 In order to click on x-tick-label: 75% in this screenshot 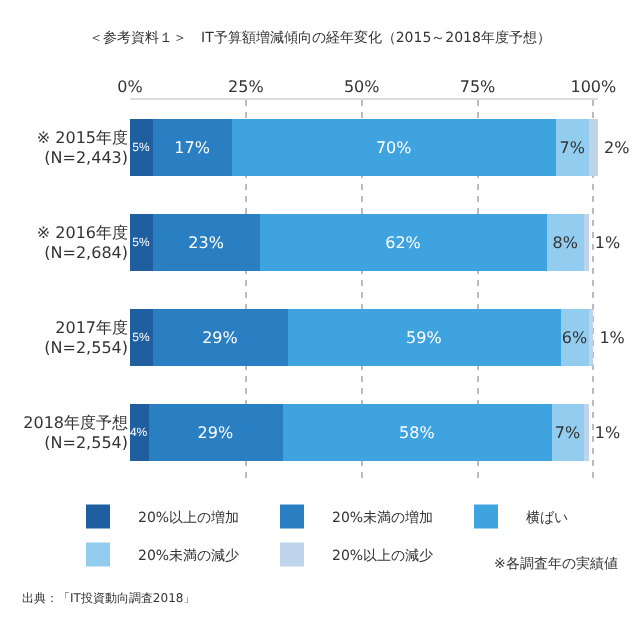, I will do `click(478, 86)`.